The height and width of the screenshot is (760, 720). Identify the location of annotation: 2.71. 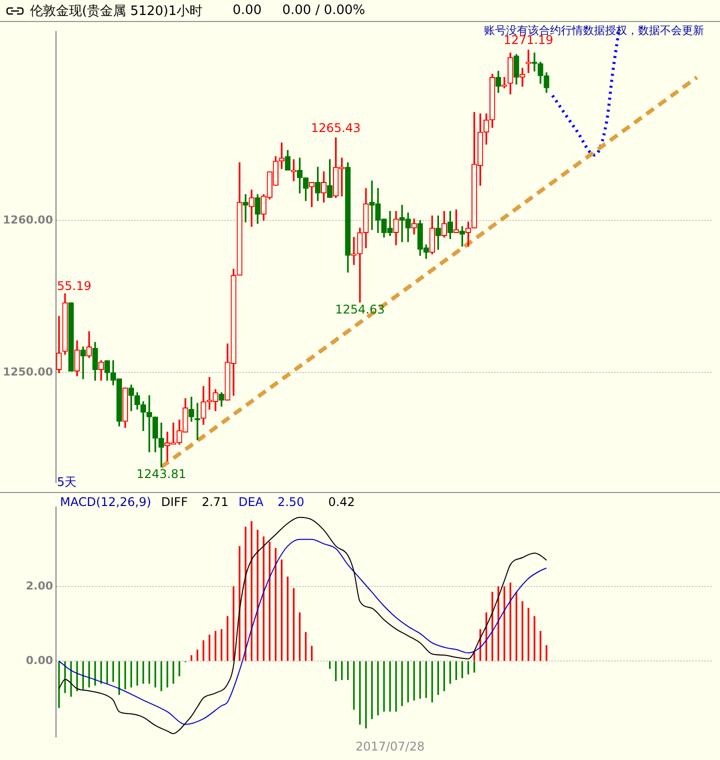
(215, 502).